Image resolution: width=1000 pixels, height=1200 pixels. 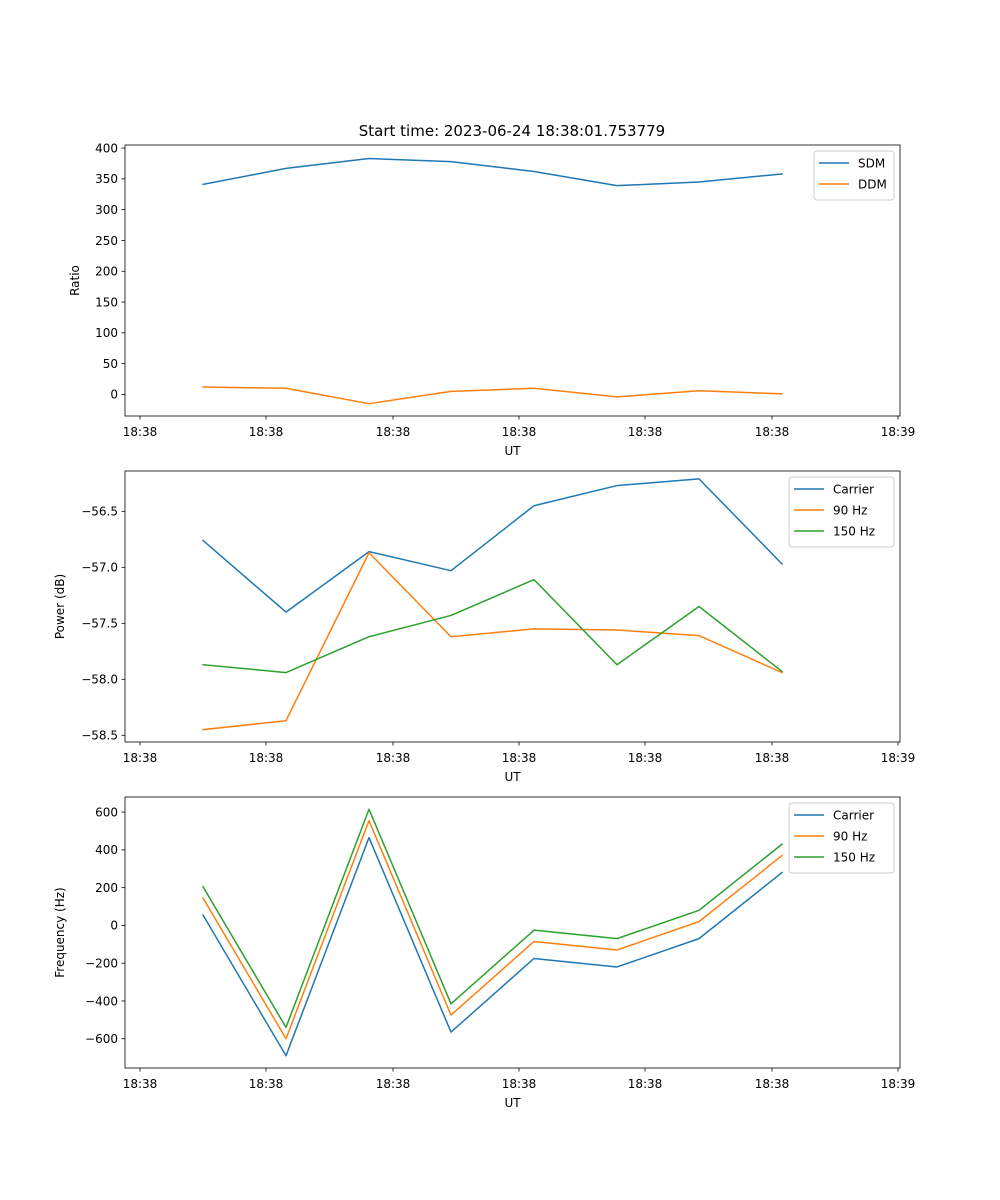 I want to click on frequency-y-axis-label: Frequency (Hz), so click(x=60, y=932).